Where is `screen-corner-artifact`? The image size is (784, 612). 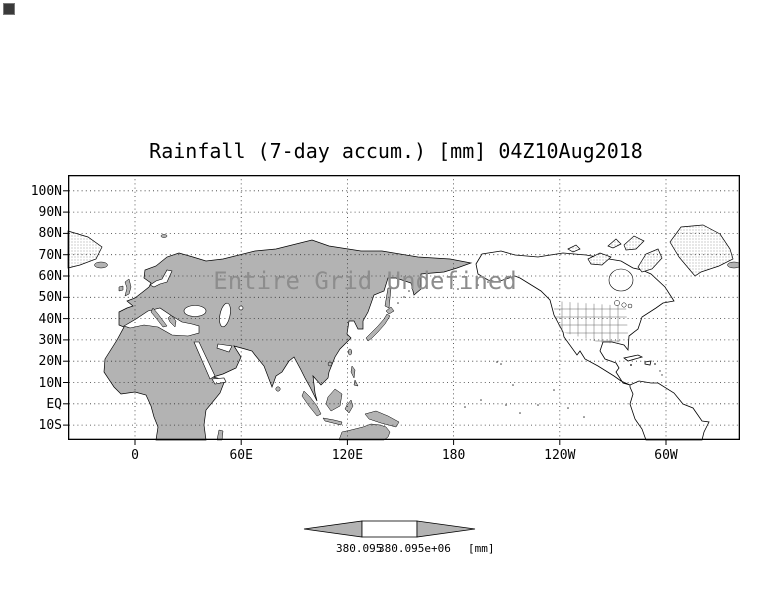 screen-corner-artifact is located at coordinates (9, 9).